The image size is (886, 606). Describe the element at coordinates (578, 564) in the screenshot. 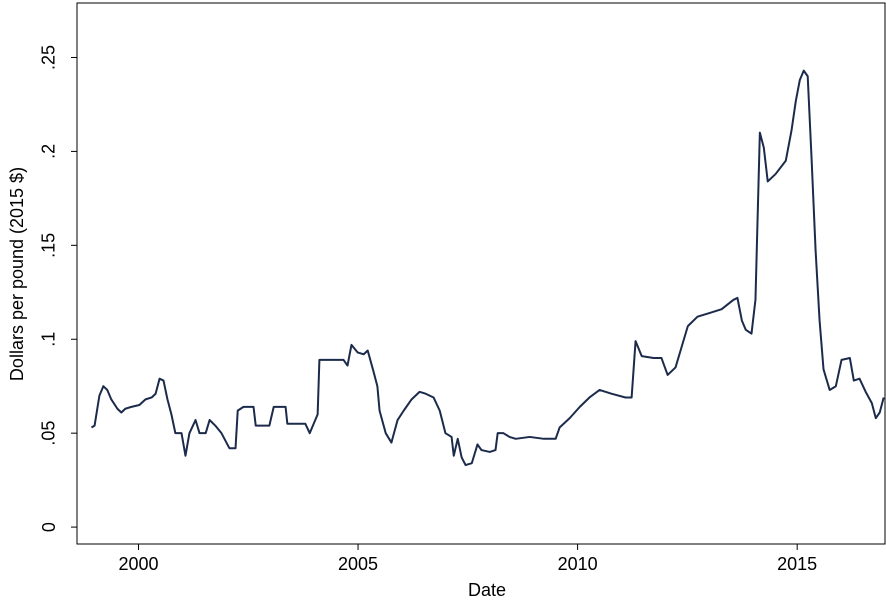

I see `x-tick-label: 2010` at that location.